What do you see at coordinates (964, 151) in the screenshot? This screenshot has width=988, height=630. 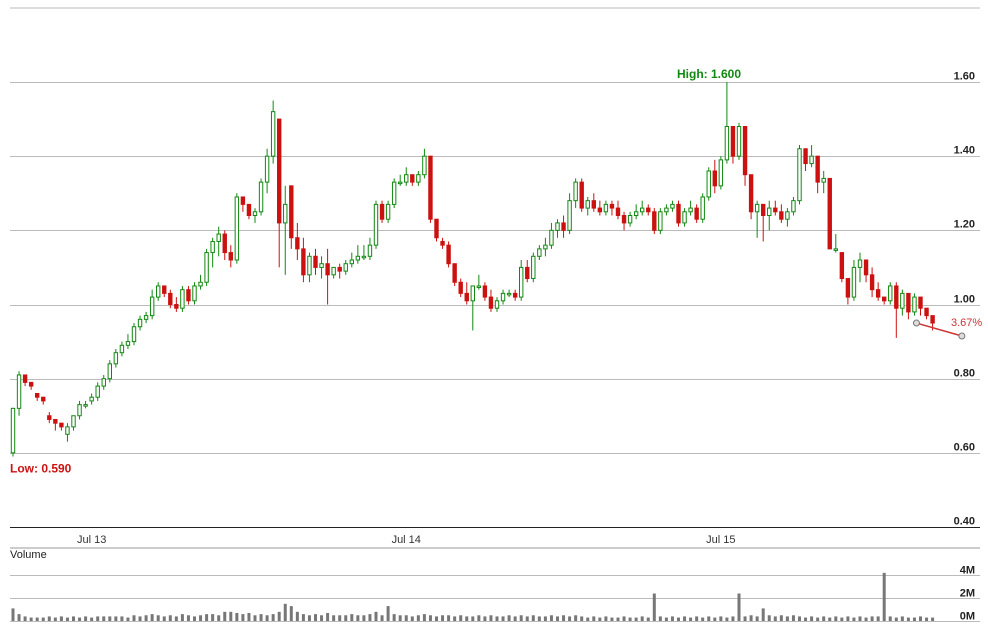 I see `price-tick-label: 1.40` at bounding box center [964, 151].